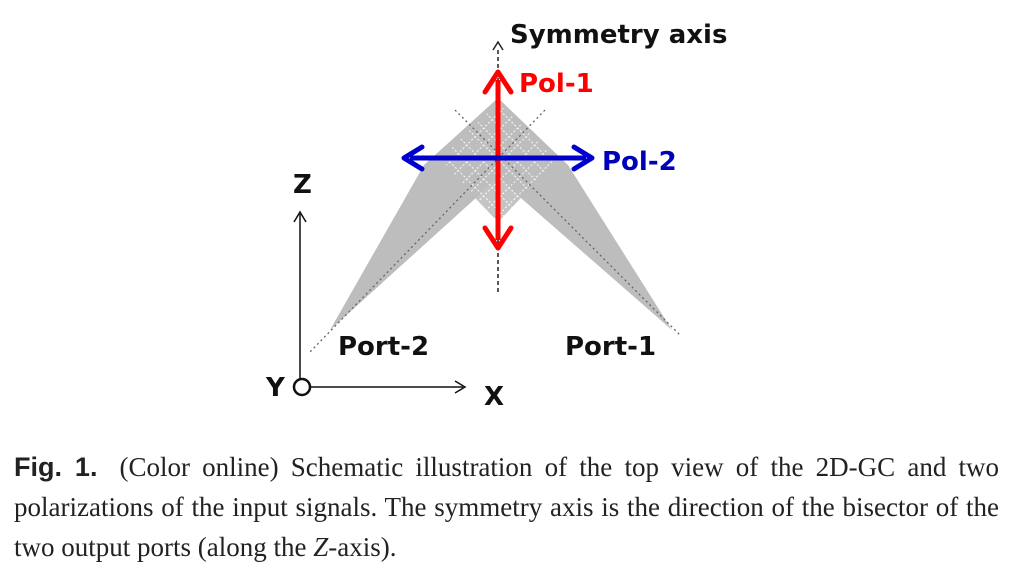 Image resolution: width=1011 pixels, height=580 pixels. What do you see at coordinates (362, 547) in the screenshot?
I see `caption-text-end: -axis).` at bounding box center [362, 547].